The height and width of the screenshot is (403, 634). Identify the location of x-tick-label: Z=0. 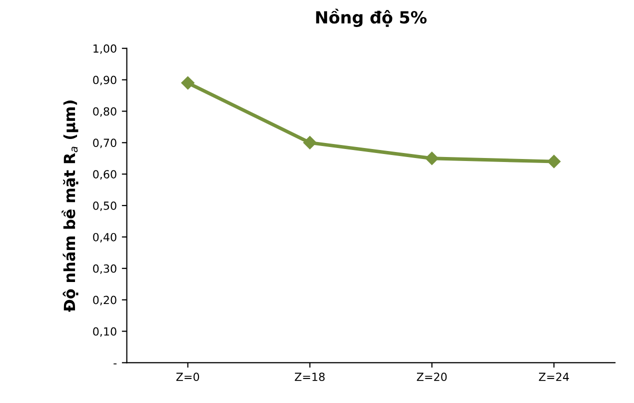
(188, 377).